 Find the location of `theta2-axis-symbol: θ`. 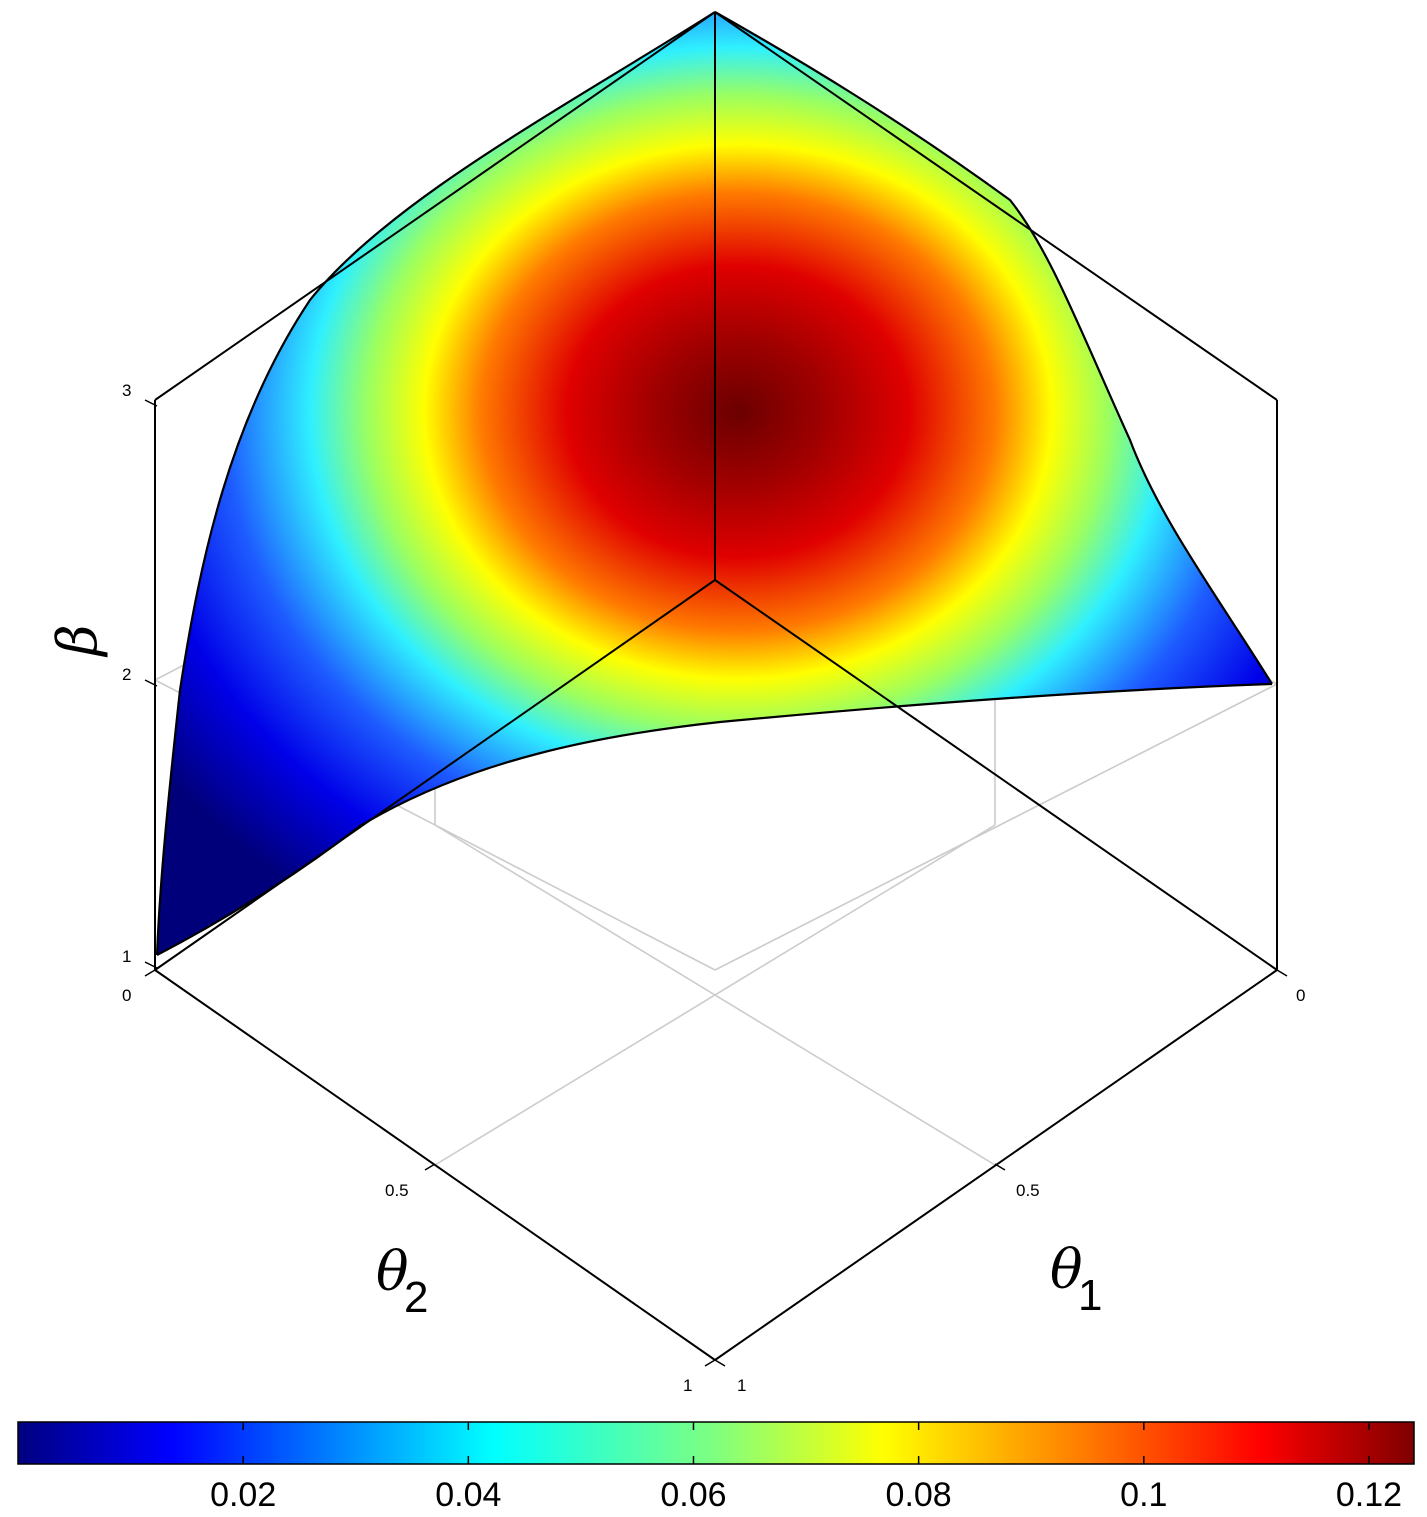

theta2-axis-symbol: θ is located at coordinates (392, 1271).